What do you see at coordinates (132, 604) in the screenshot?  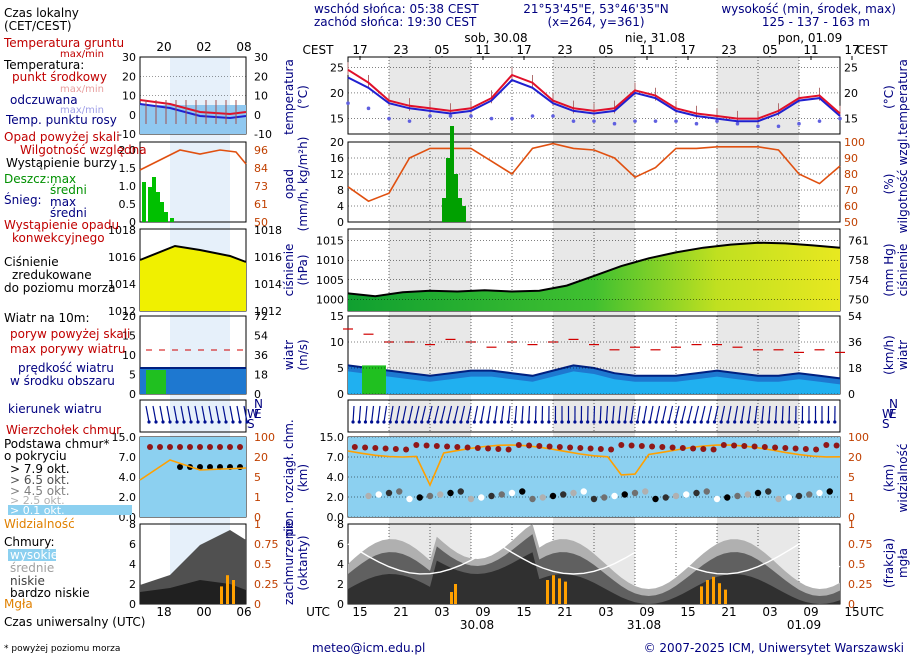 I see `legend-cl-tick-left: 0` at bounding box center [132, 604].